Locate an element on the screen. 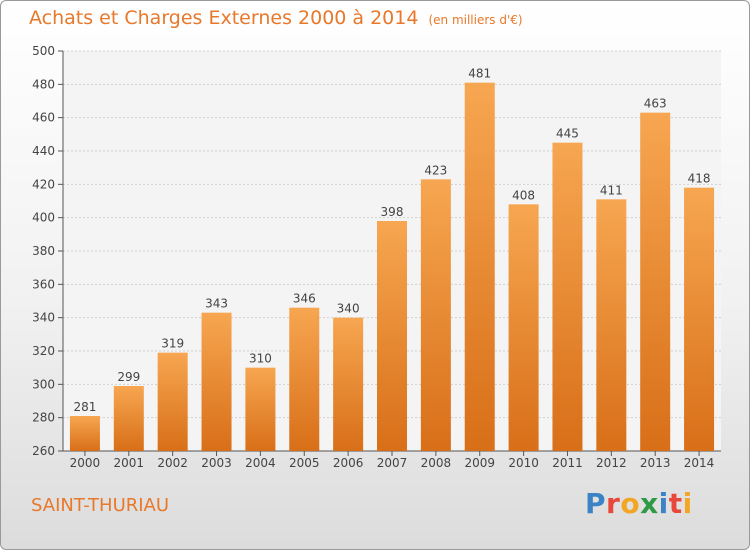 The image size is (750, 550). y-tick-label: 400 is located at coordinates (43, 218).